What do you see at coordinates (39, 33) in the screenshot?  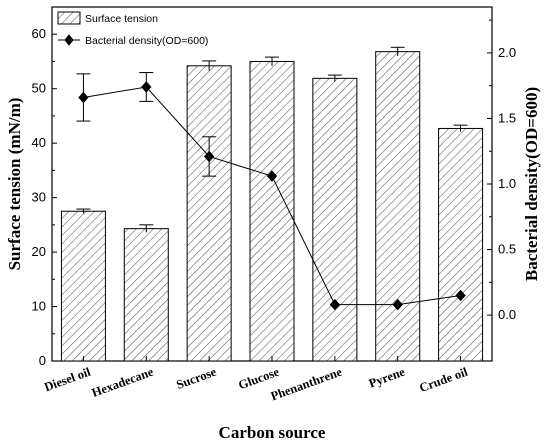 I see `left-tick-label: 60` at bounding box center [39, 33].